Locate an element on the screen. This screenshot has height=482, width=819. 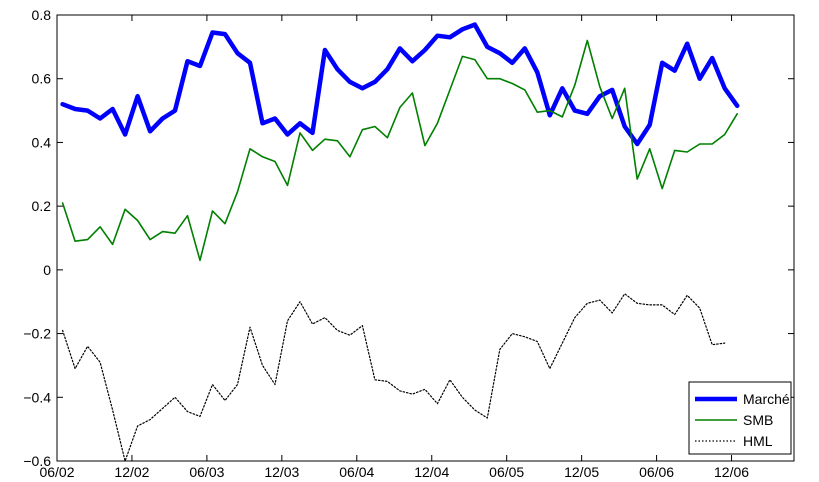
x-tick-label: 06/05 is located at coordinates (506, 472).